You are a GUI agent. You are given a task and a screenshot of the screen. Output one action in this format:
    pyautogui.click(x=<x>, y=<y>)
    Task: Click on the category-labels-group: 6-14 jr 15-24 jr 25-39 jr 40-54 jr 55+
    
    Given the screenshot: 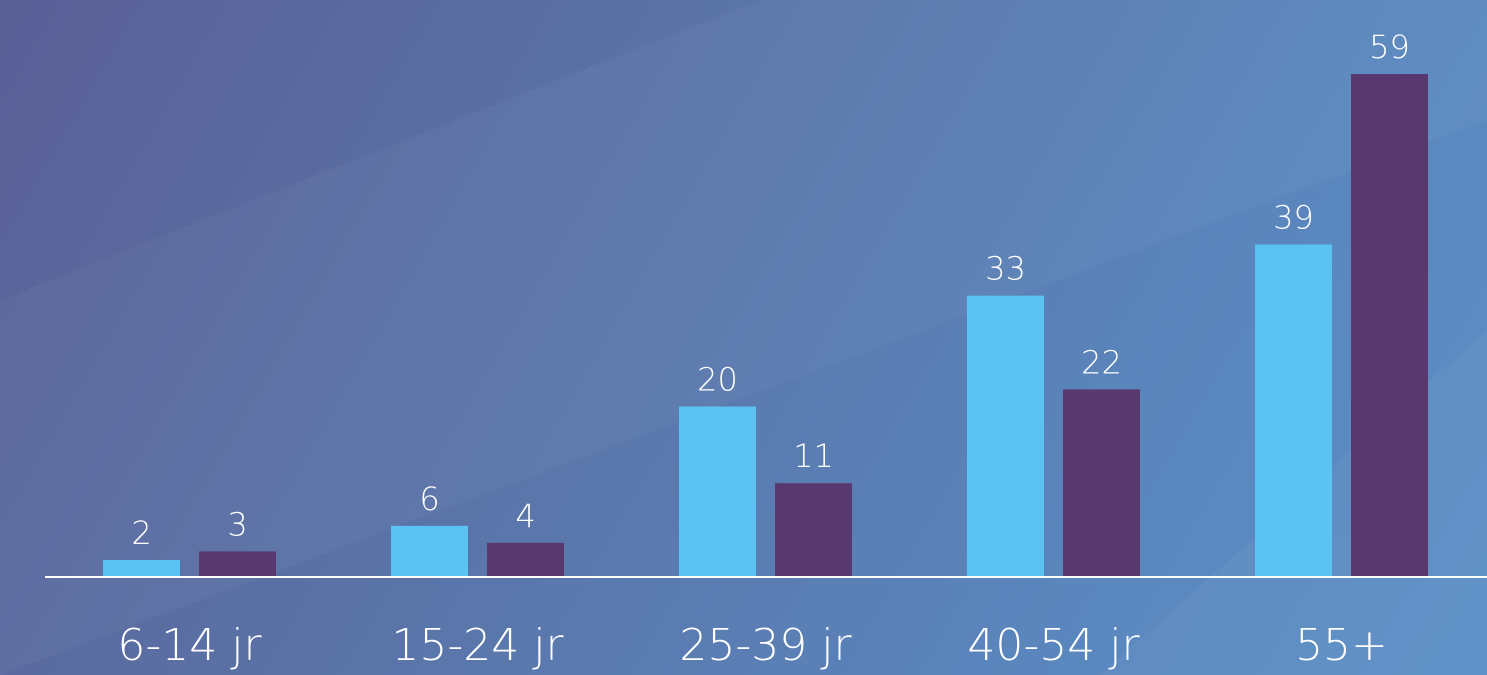 What is the action you would take?
    pyautogui.click(x=752, y=645)
    